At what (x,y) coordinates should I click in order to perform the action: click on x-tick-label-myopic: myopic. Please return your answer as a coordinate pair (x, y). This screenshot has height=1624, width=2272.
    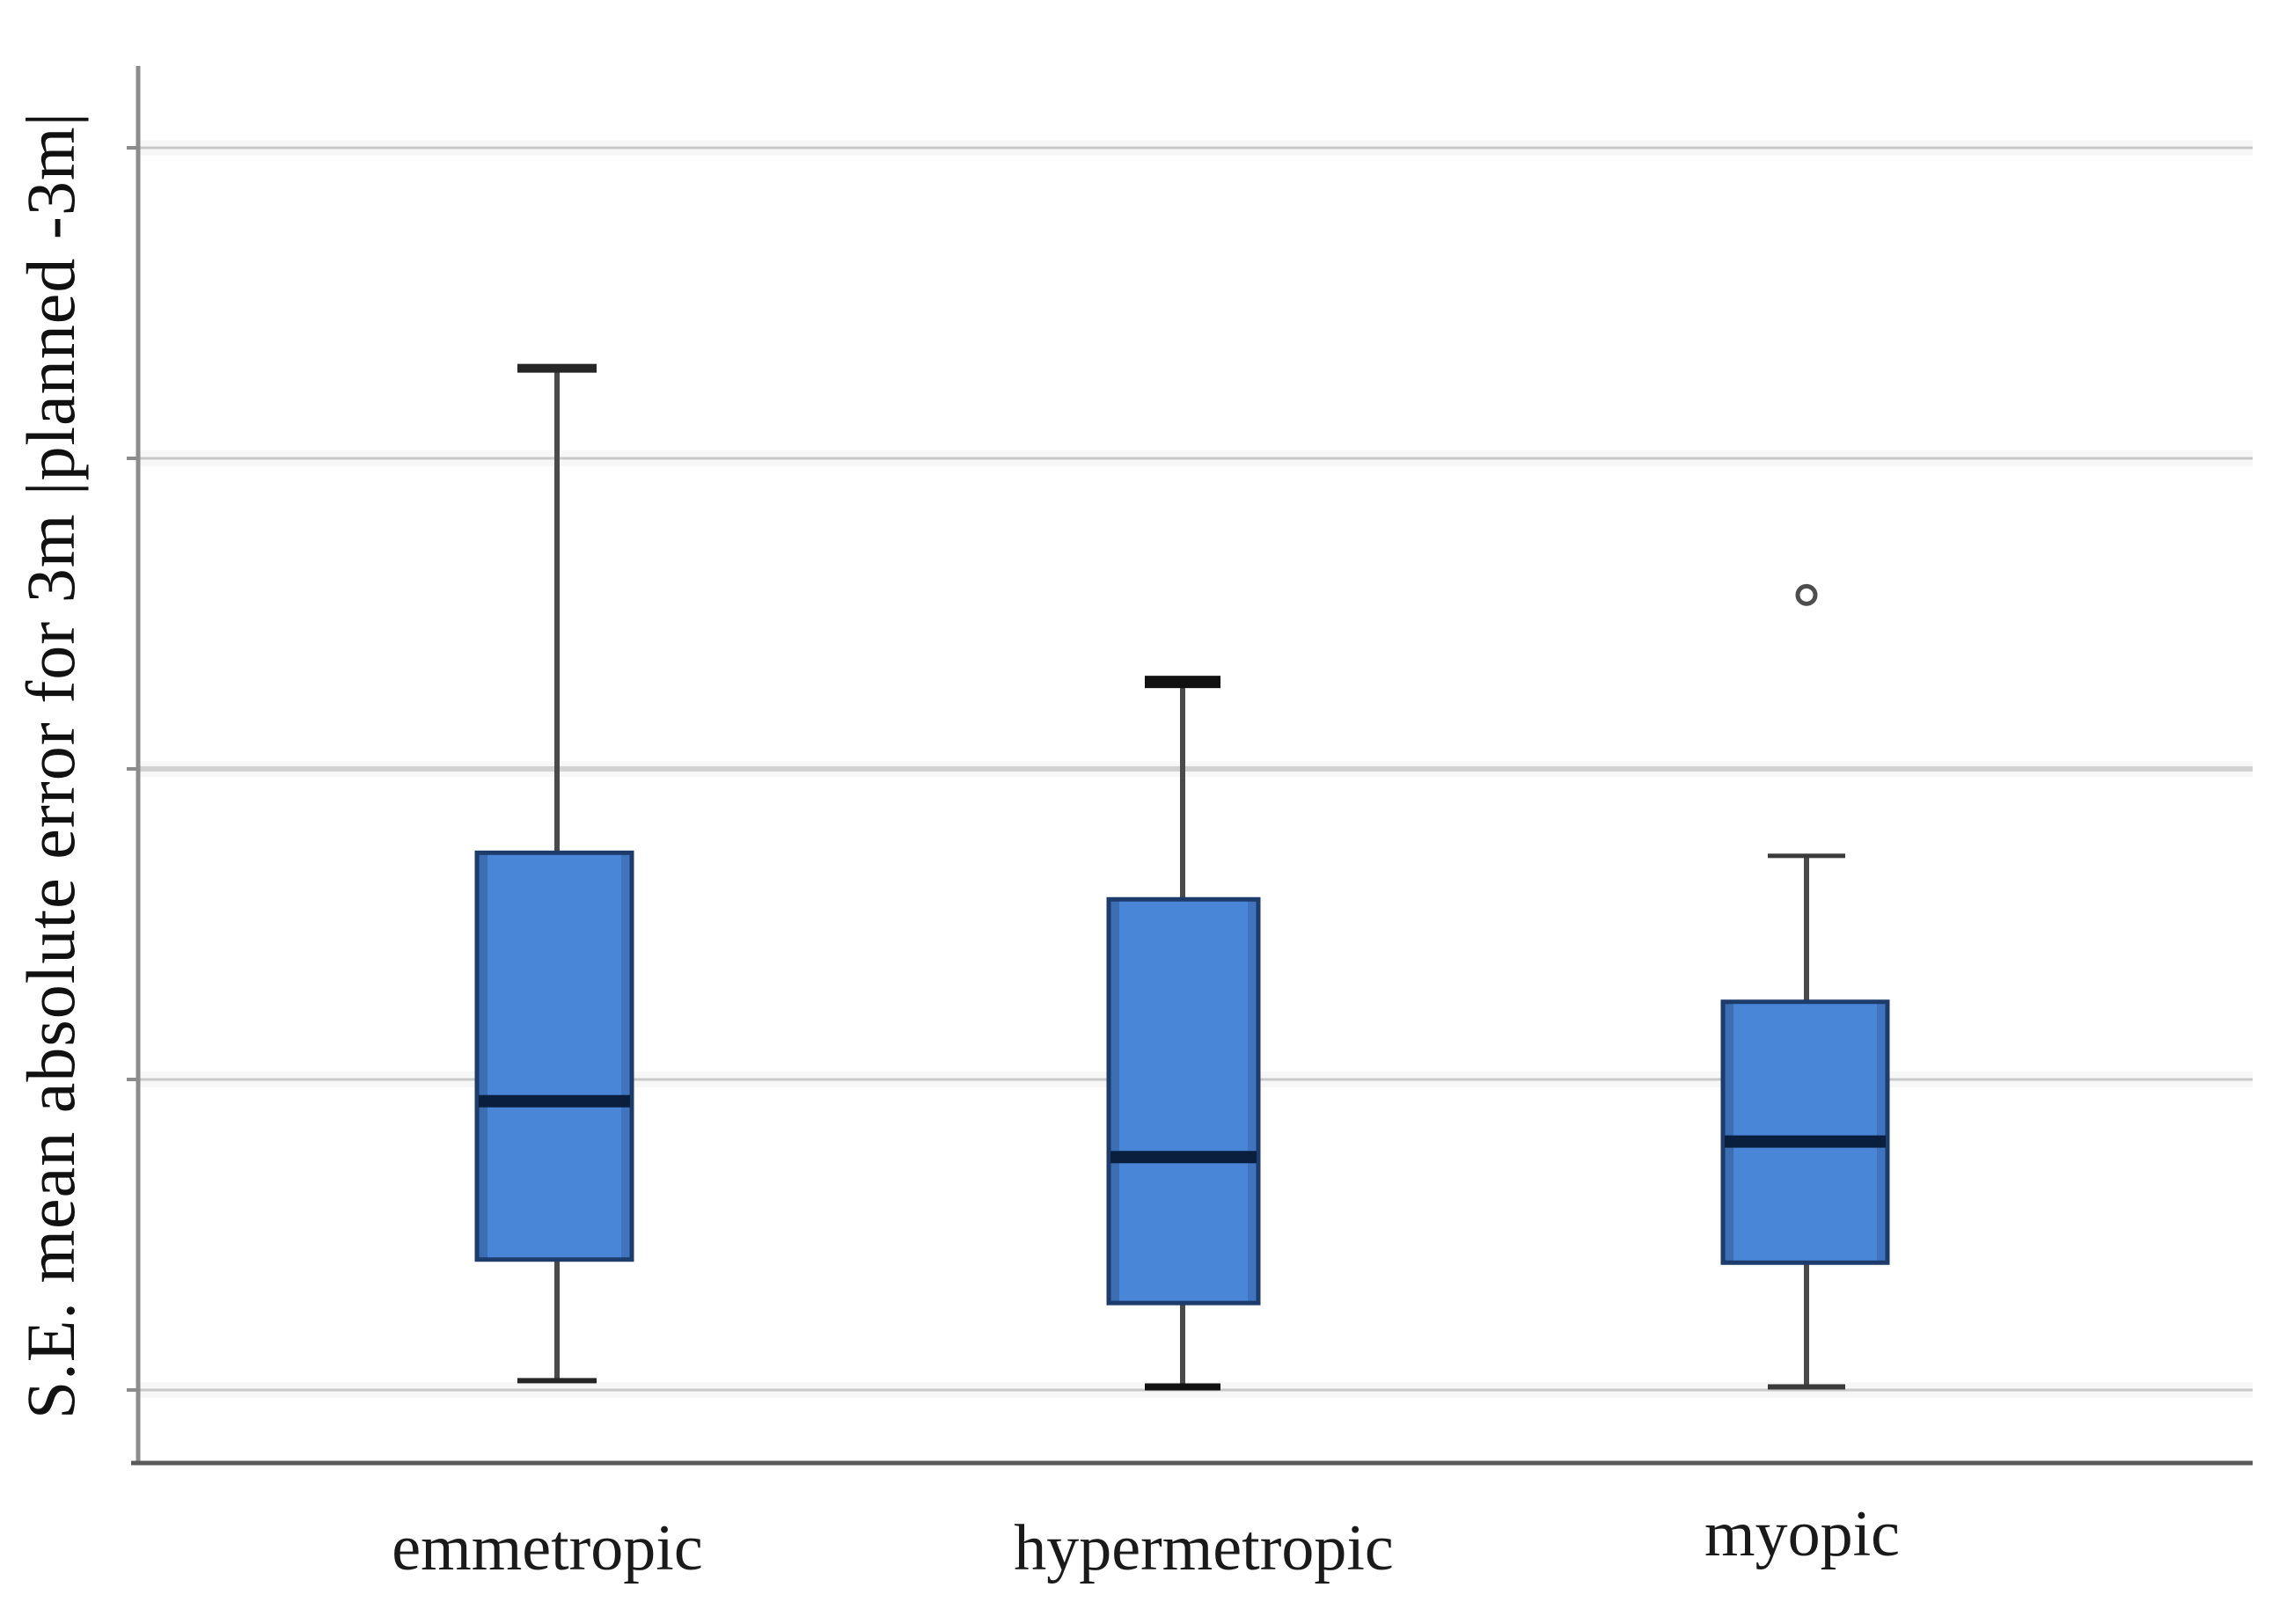
    Looking at the image, I should click on (1802, 1534).